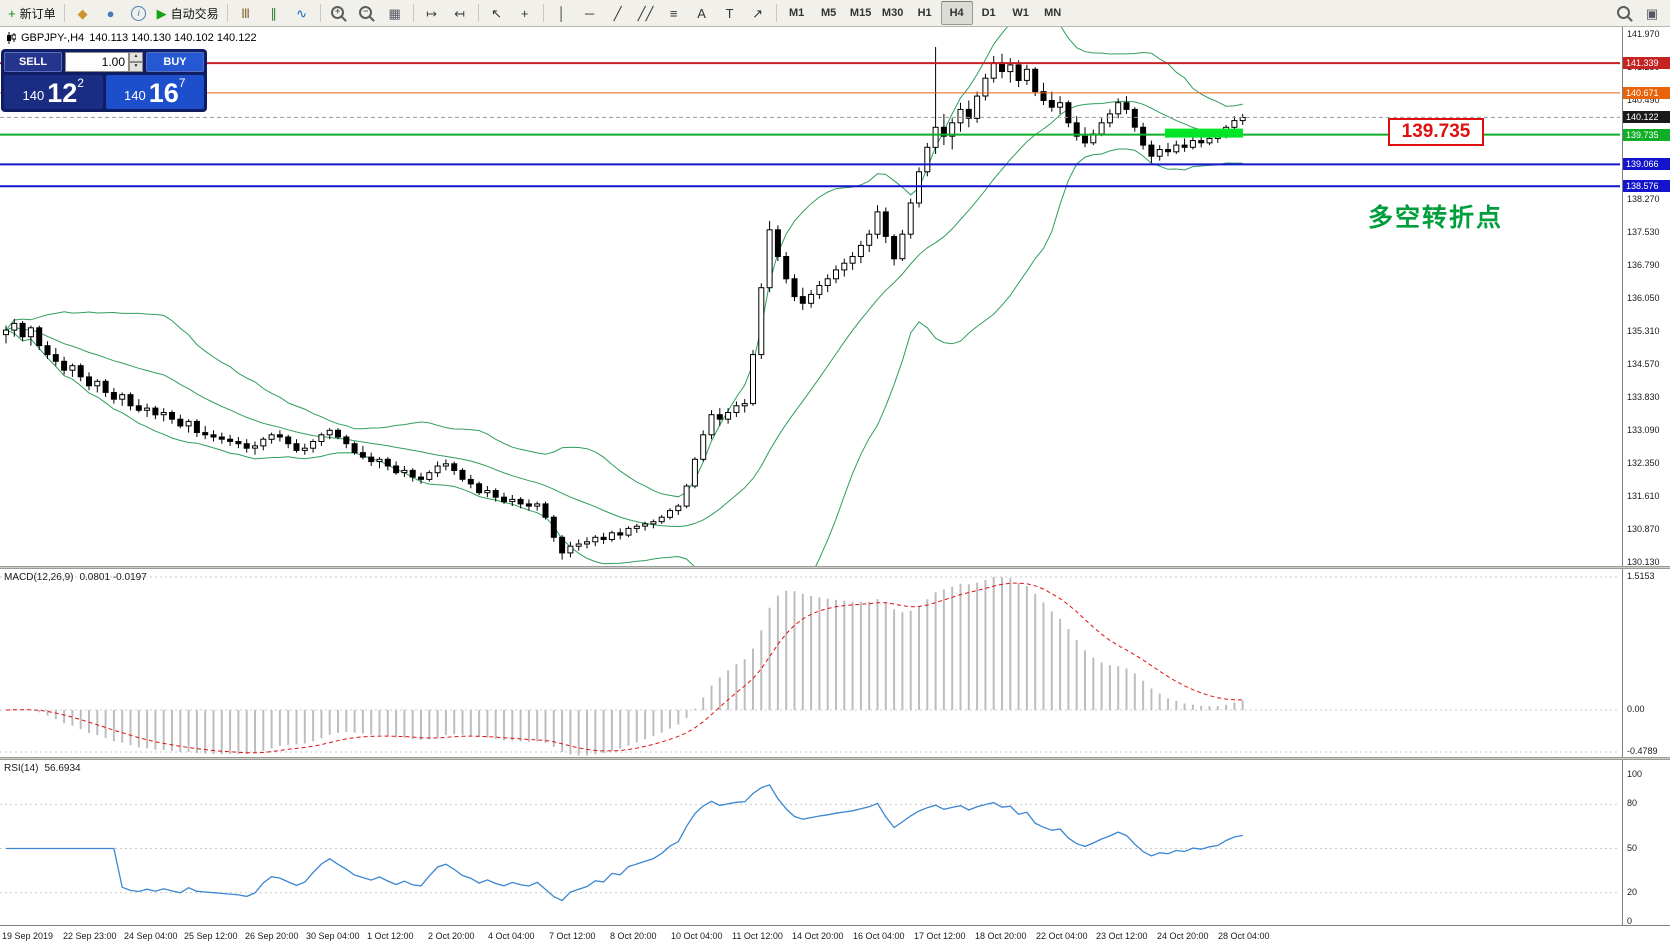 Image resolution: width=1670 pixels, height=951 pixels. What do you see at coordinates (32, 13) in the screenshot?
I see `new-order-button: + 新订单` at bounding box center [32, 13].